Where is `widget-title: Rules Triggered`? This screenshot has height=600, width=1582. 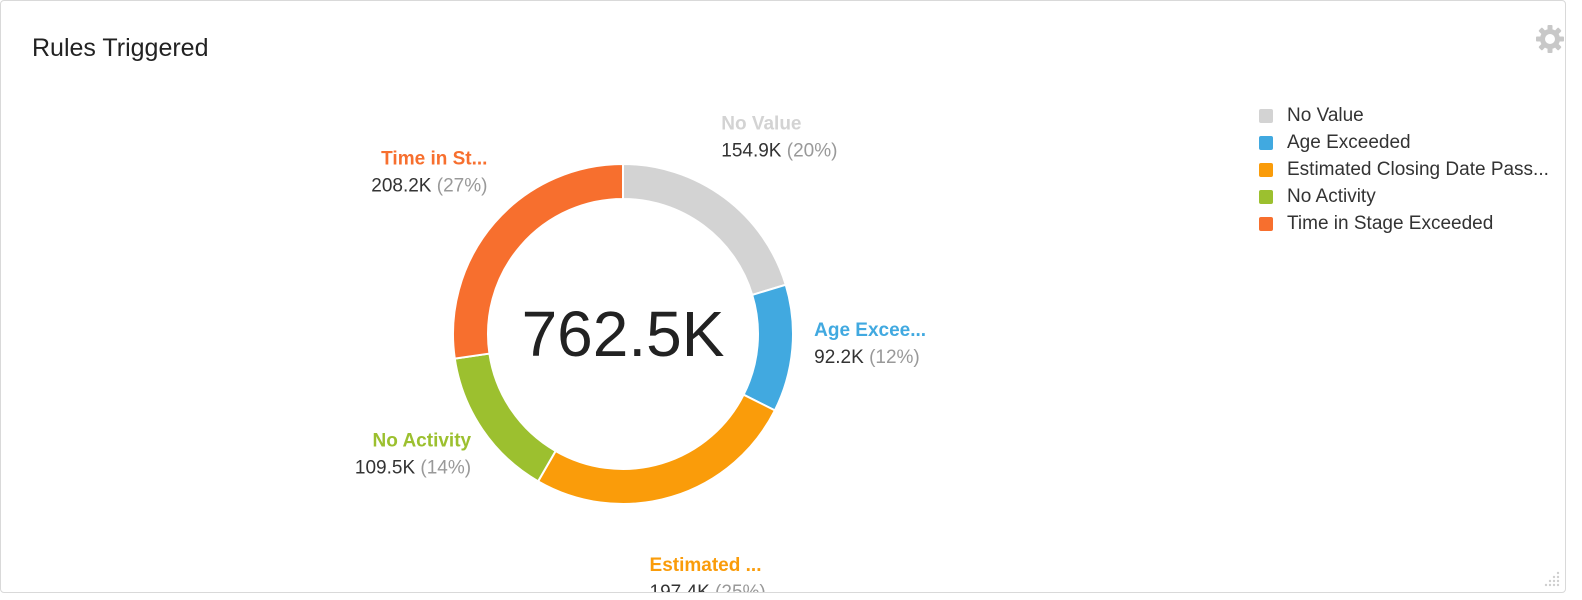 widget-title: Rules Triggered is located at coordinates (120, 48).